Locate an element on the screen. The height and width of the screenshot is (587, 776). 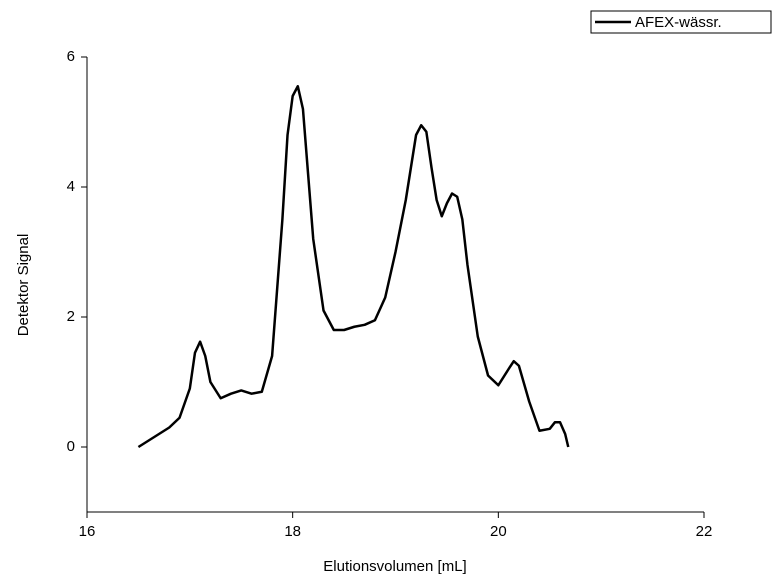
legend-box is located at coordinates (681, 22).